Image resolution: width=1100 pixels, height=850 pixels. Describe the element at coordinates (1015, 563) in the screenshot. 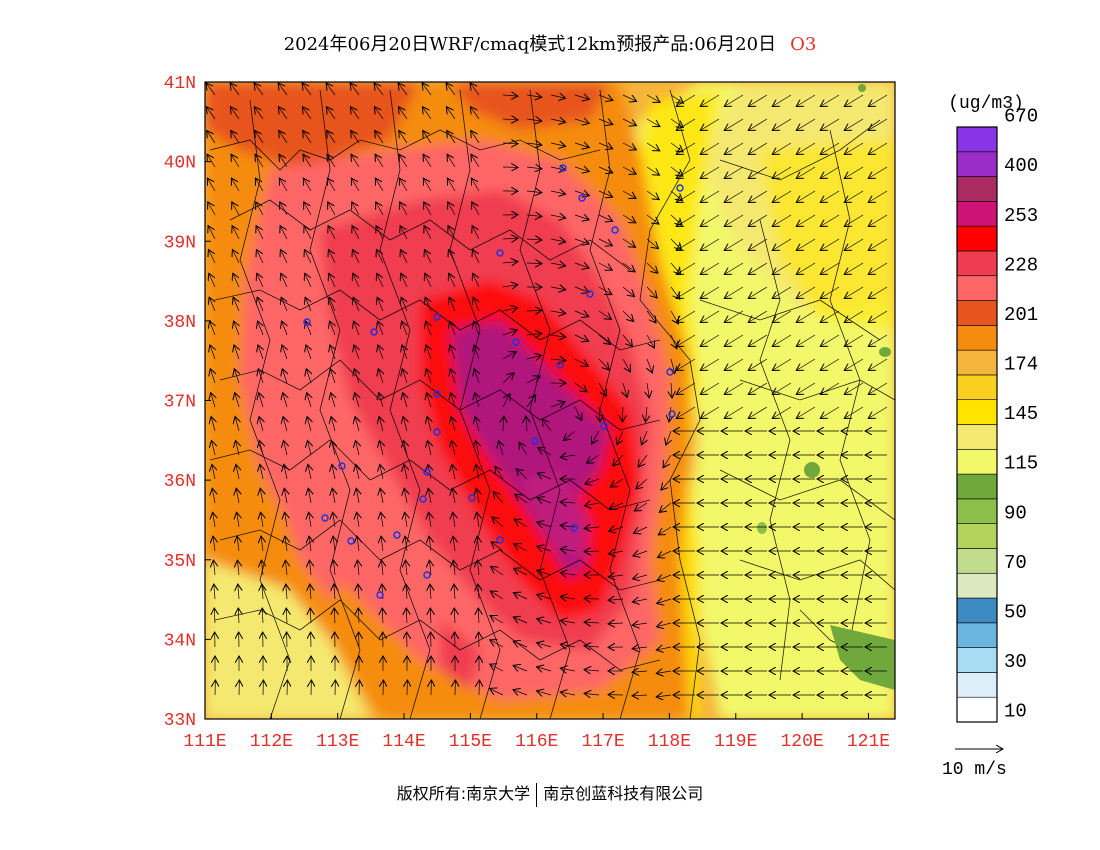

I see `colorbar-label: 70` at that location.